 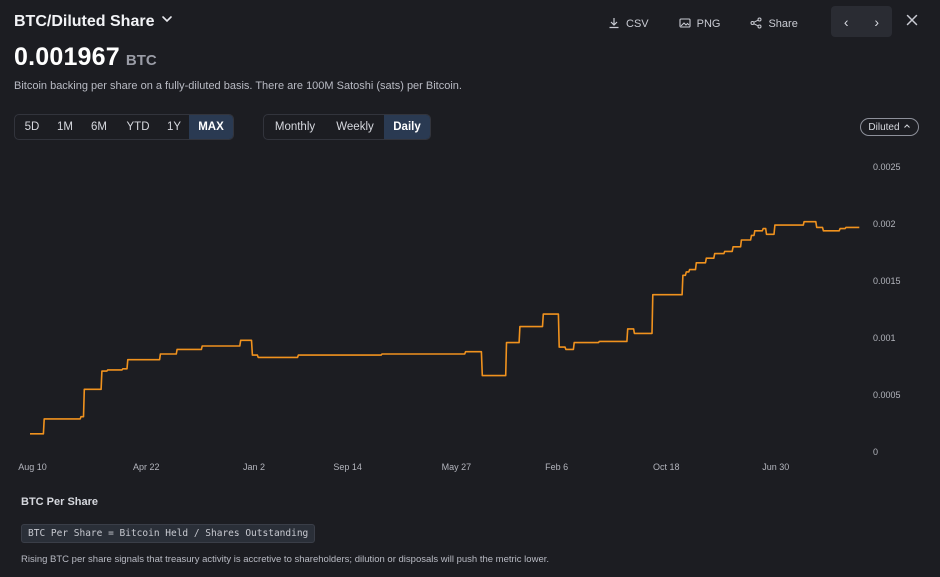 What do you see at coordinates (685, 24) in the screenshot?
I see `image-icon` at bounding box center [685, 24].